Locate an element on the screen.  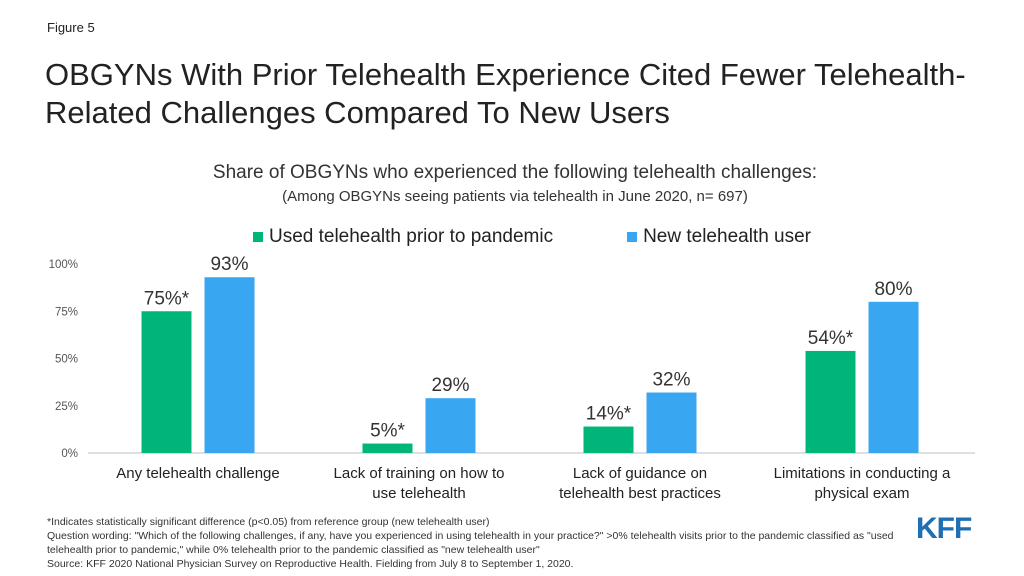
data-label: 54%* is located at coordinates (831, 338).